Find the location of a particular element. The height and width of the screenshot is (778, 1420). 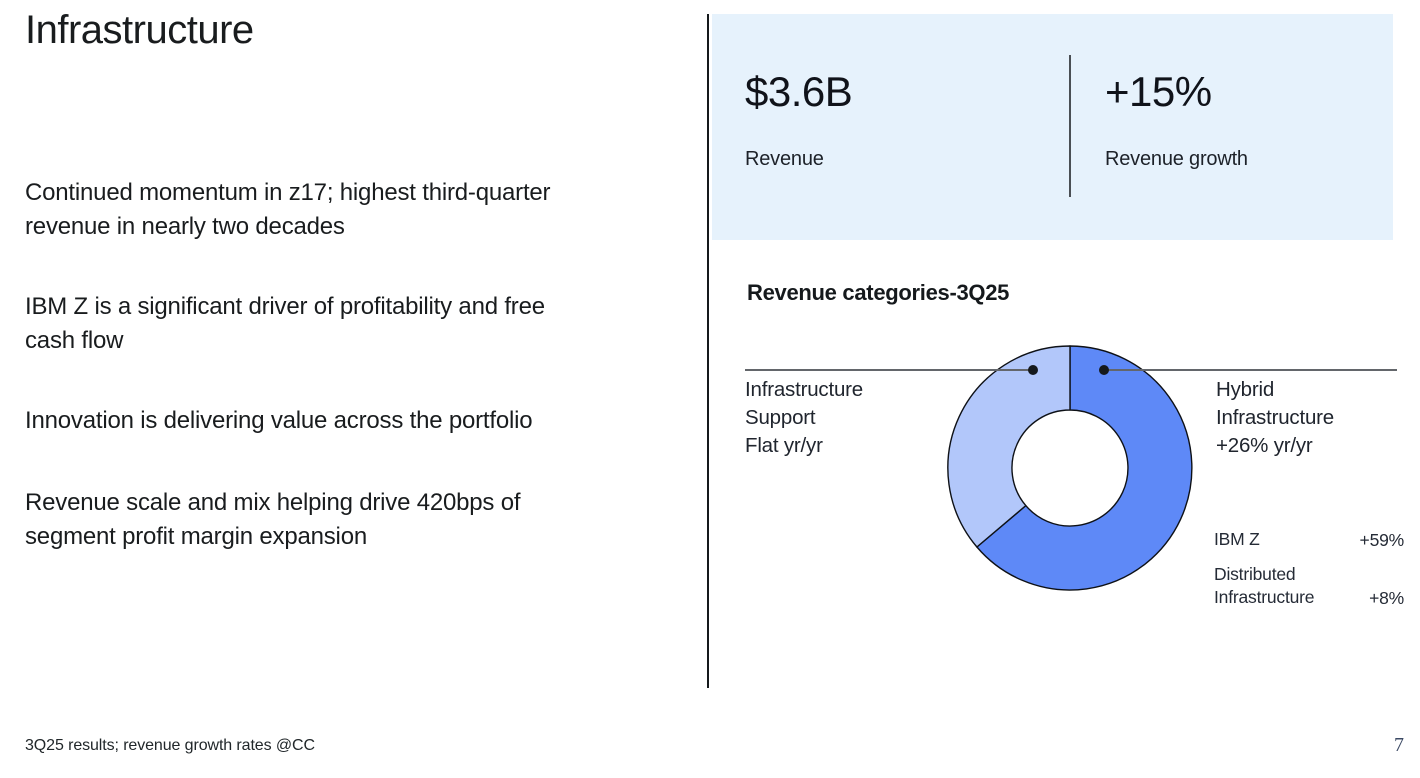

label-infrastructure-support: Infrastructure Support Flat yr/yr is located at coordinates (804, 418).